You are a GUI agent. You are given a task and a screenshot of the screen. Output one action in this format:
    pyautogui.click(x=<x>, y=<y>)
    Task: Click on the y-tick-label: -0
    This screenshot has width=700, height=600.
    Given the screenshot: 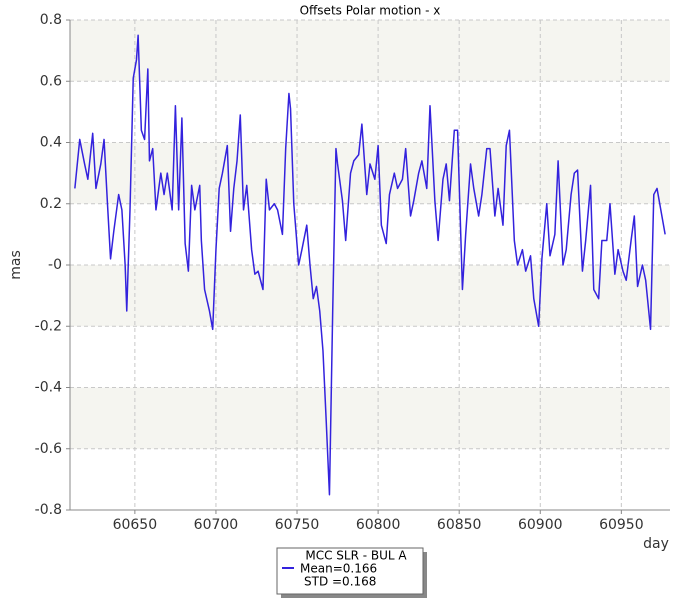 What is the action you would take?
    pyautogui.click(x=55, y=265)
    